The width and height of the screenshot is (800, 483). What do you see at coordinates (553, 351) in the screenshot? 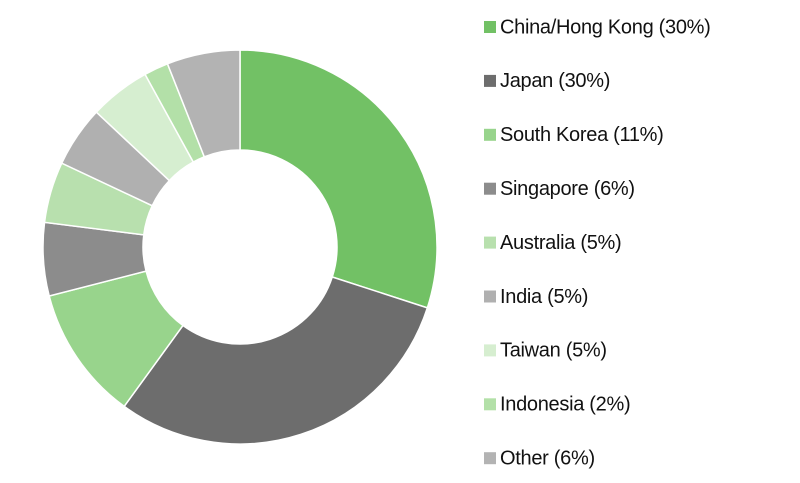
I see `legend-label: Taiwan (5%)` at bounding box center [553, 351].